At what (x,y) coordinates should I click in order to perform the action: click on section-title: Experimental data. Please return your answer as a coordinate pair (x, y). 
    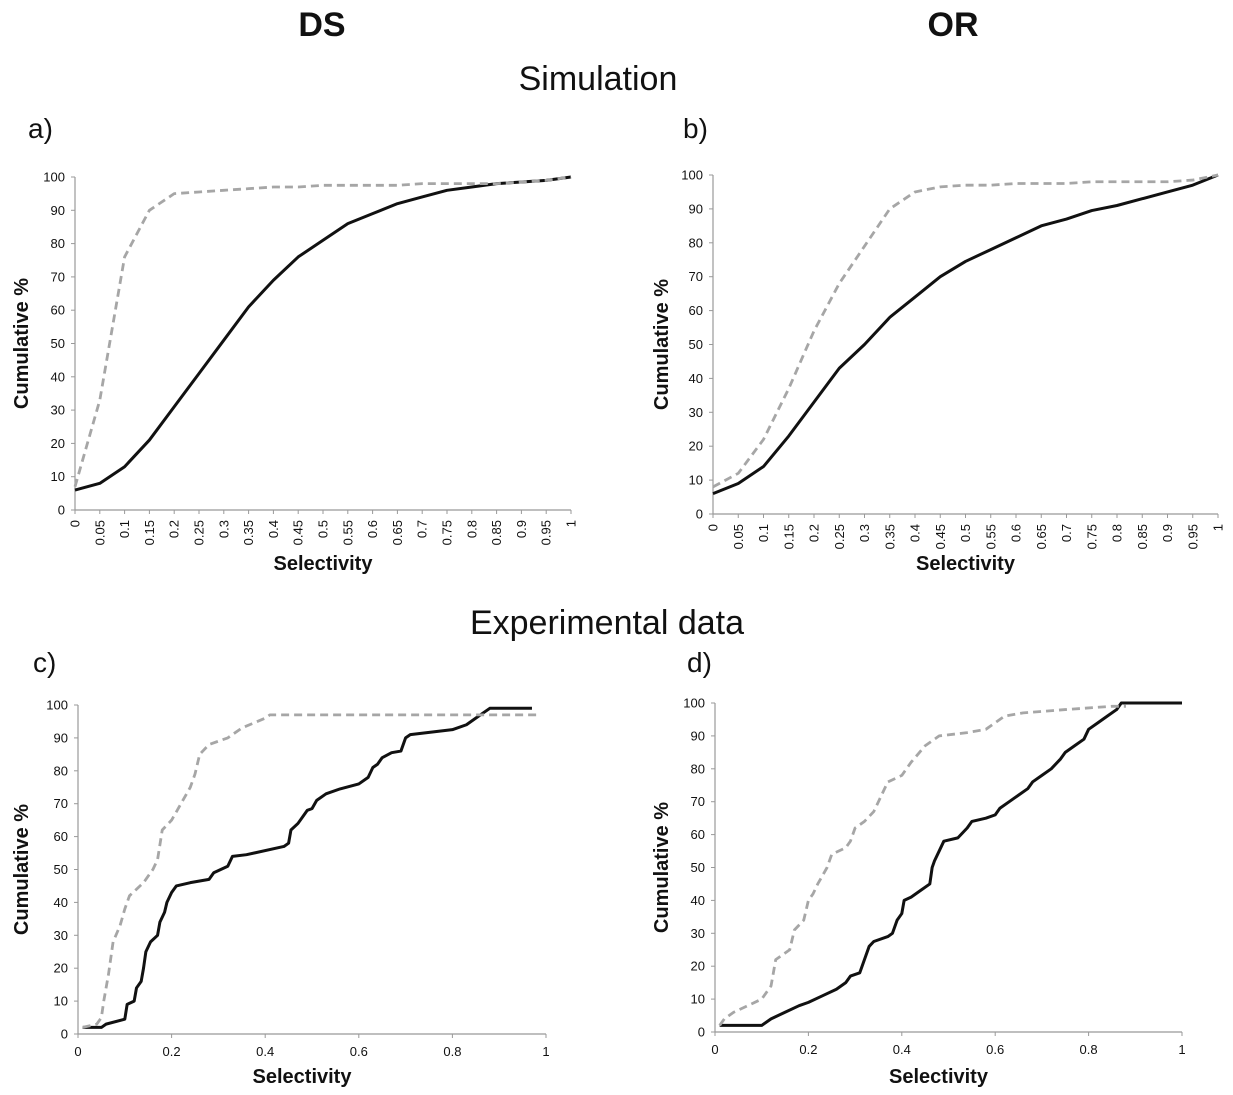
    Looking at the image, I should click on (607, 623).